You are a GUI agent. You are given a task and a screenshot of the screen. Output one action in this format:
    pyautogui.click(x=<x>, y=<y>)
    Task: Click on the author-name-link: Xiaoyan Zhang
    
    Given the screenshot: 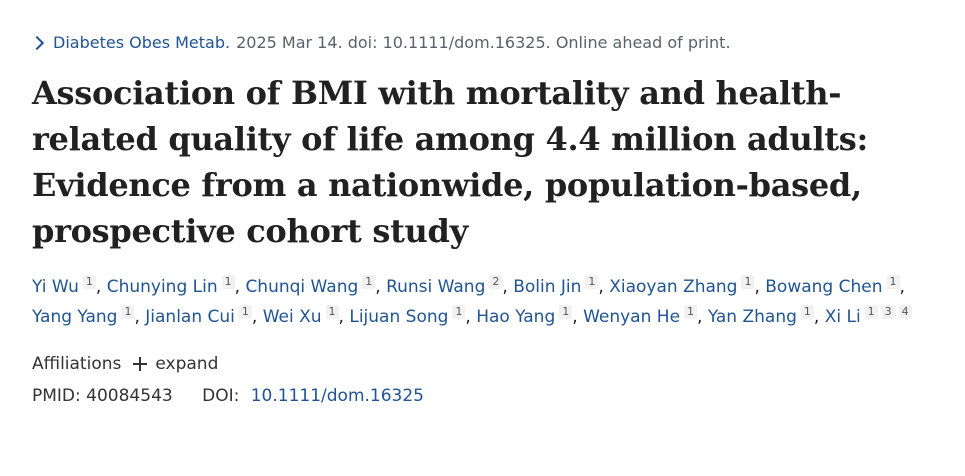 What is the action you would take?
    pyautogui.click(x=673, y=287)
    